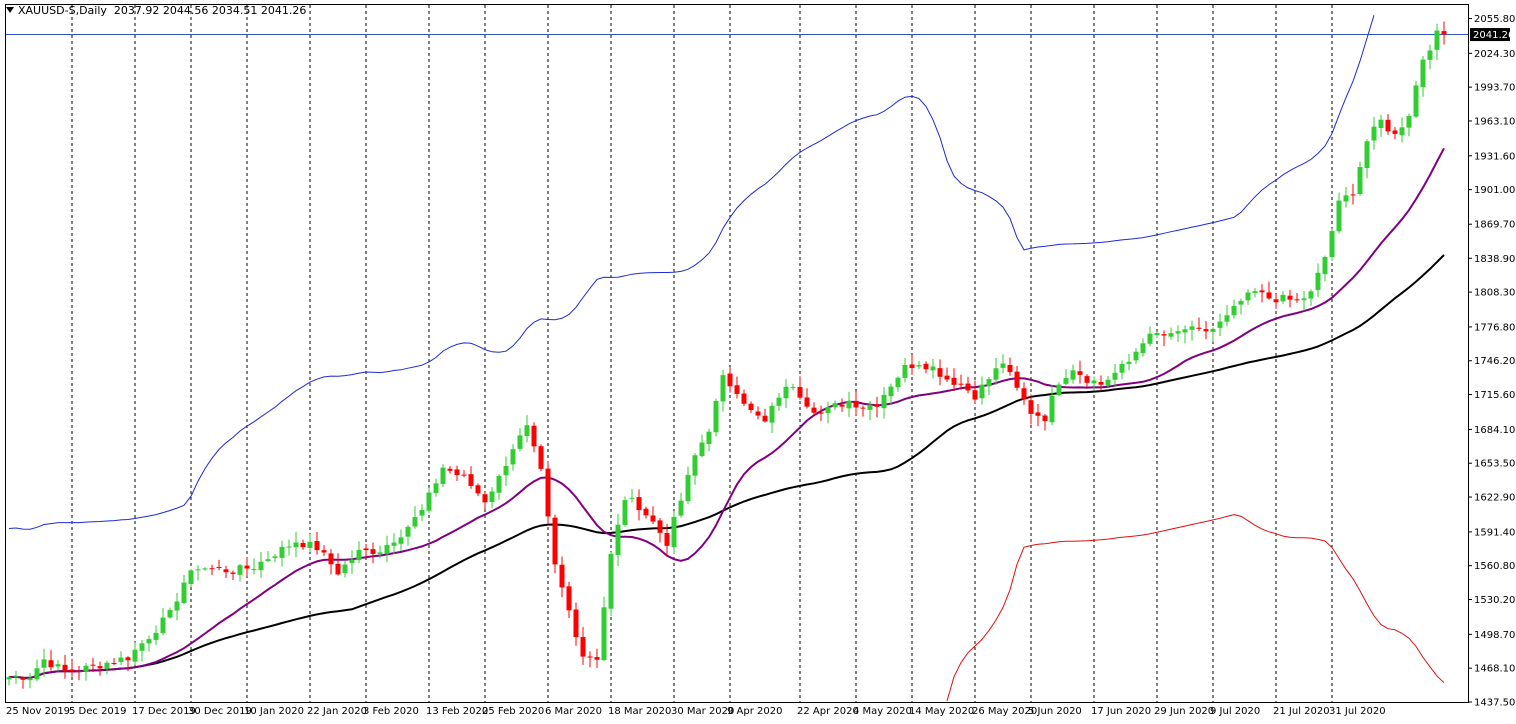 This screenshot has height=724, width=1516. What do you see at coordinates (62, 10) in the screenshot?
I see `symbol-label: XAUUSD-S,Daily` at bounding box center [62, 10].